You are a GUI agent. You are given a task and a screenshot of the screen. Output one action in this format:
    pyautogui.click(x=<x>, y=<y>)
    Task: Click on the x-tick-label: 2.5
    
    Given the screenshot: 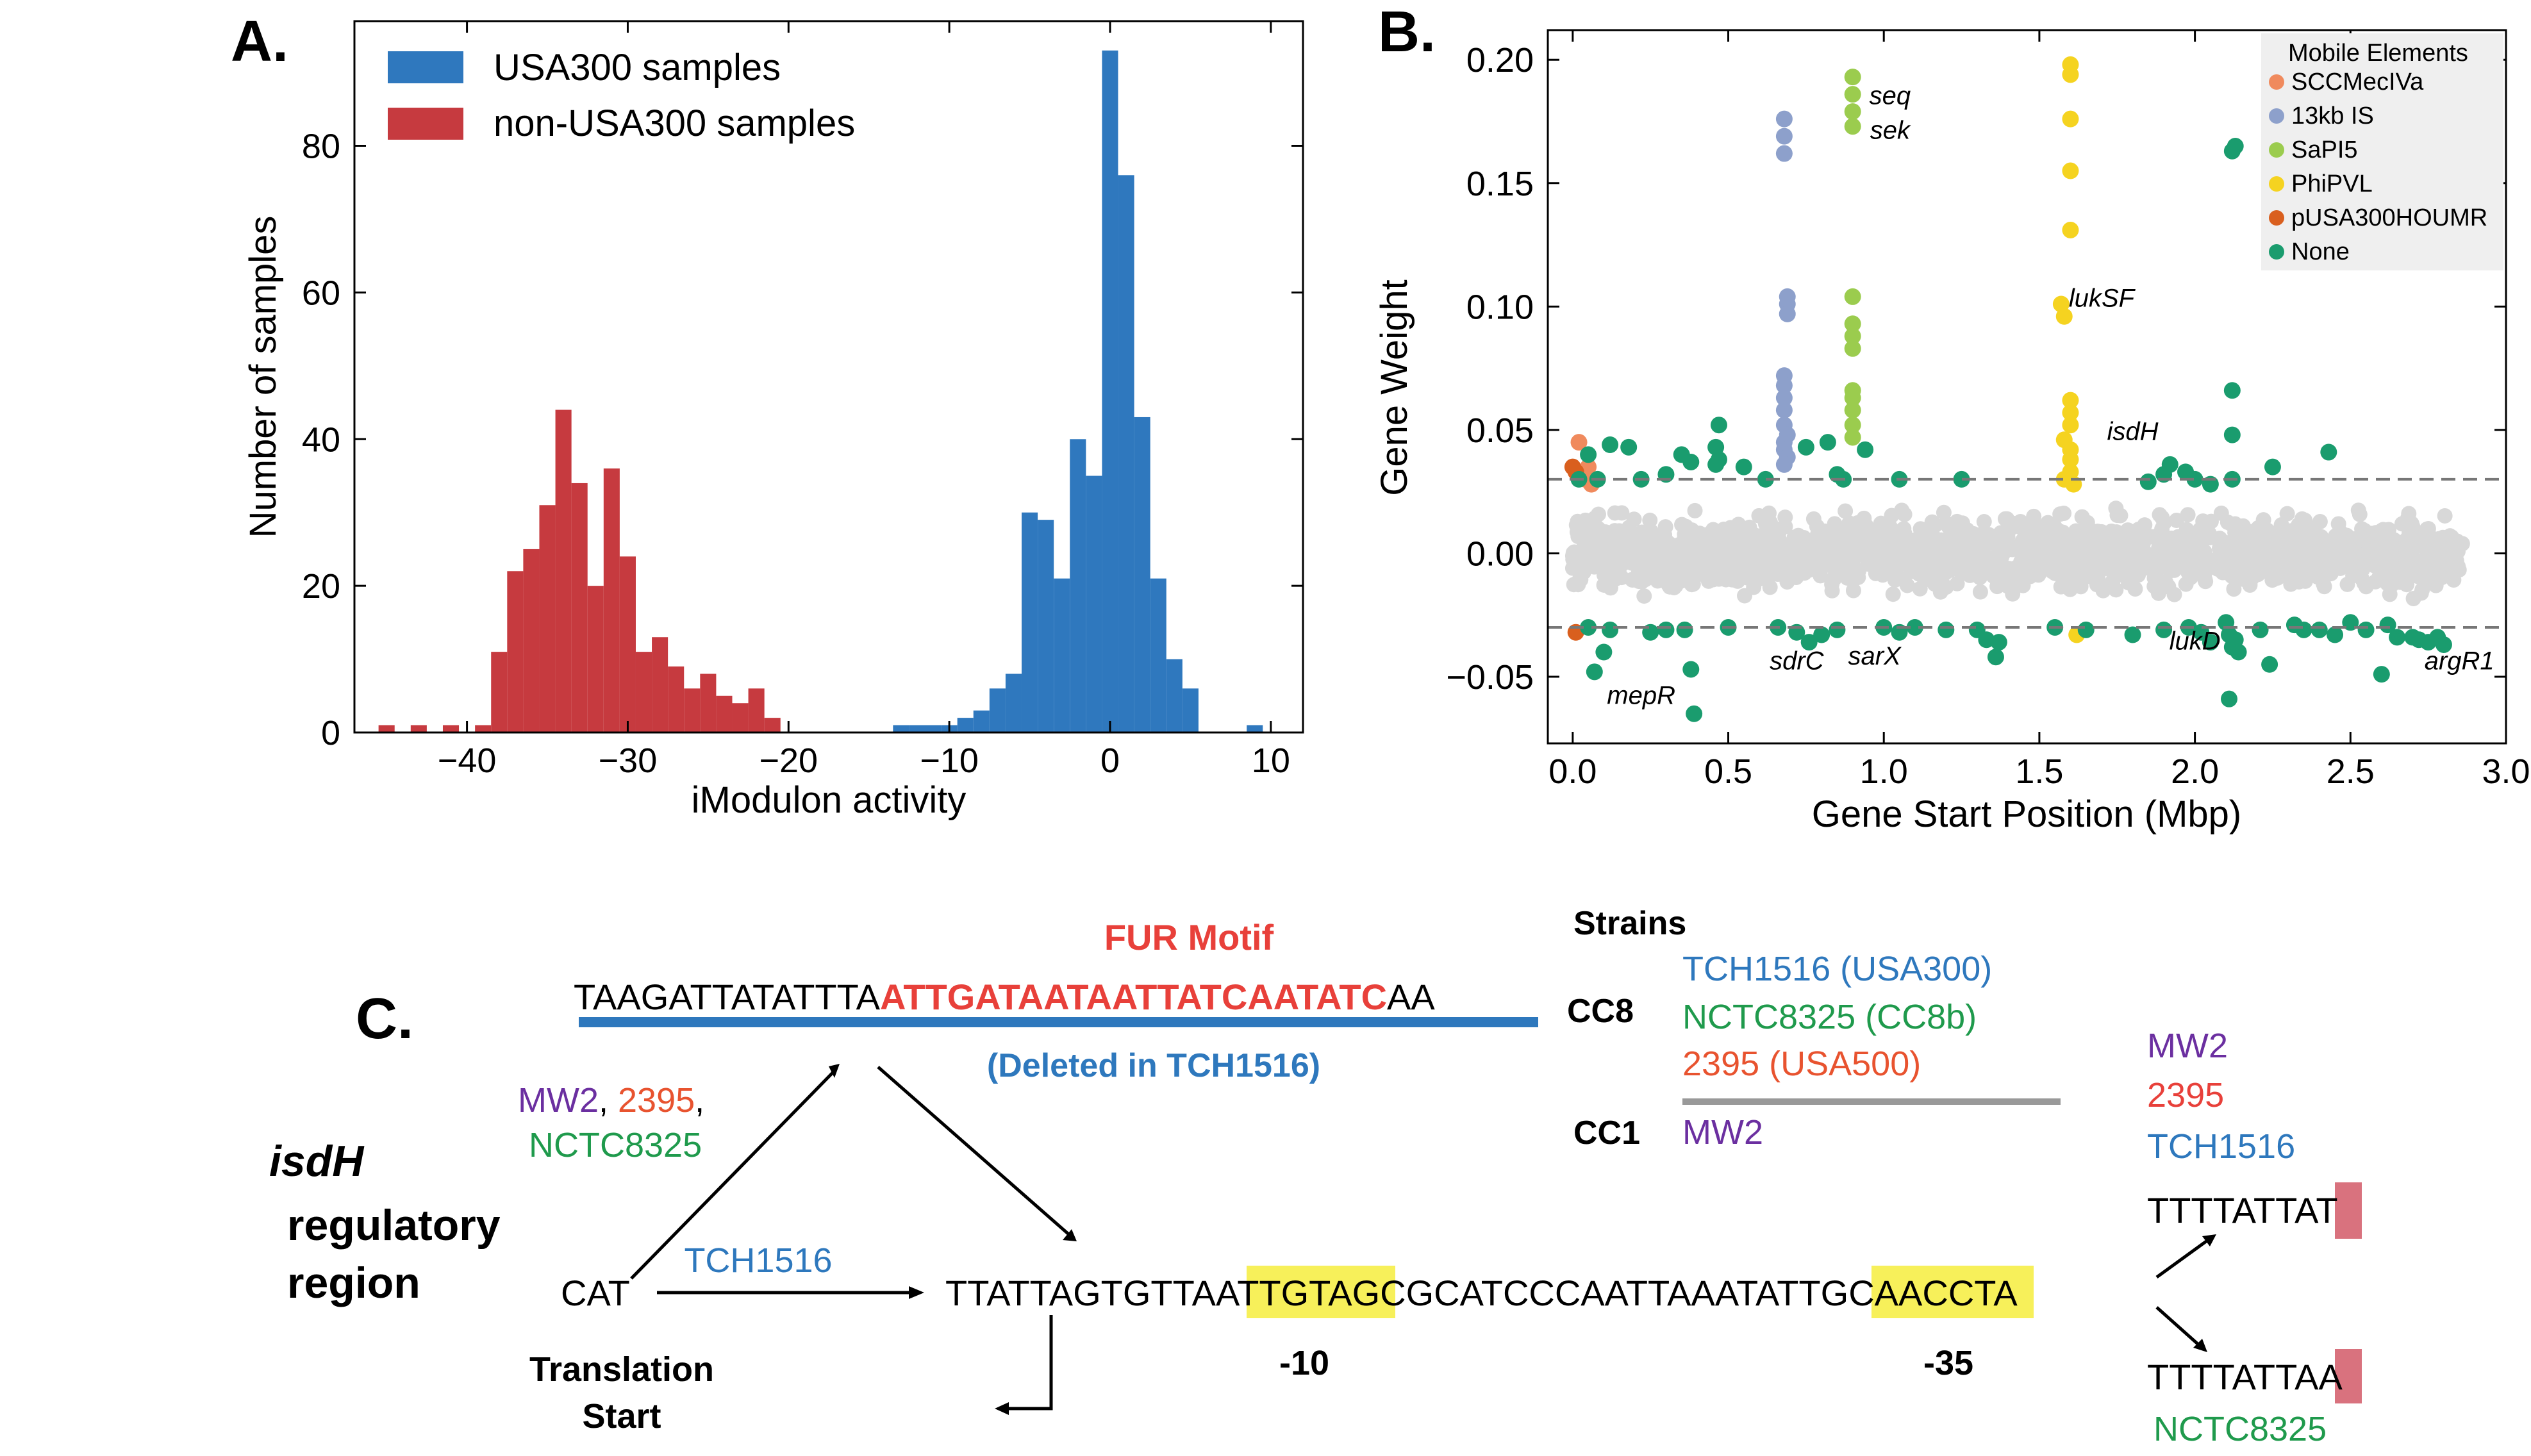 What is the action you would take?
    pyautogui.click(x=2351, y=771)
    